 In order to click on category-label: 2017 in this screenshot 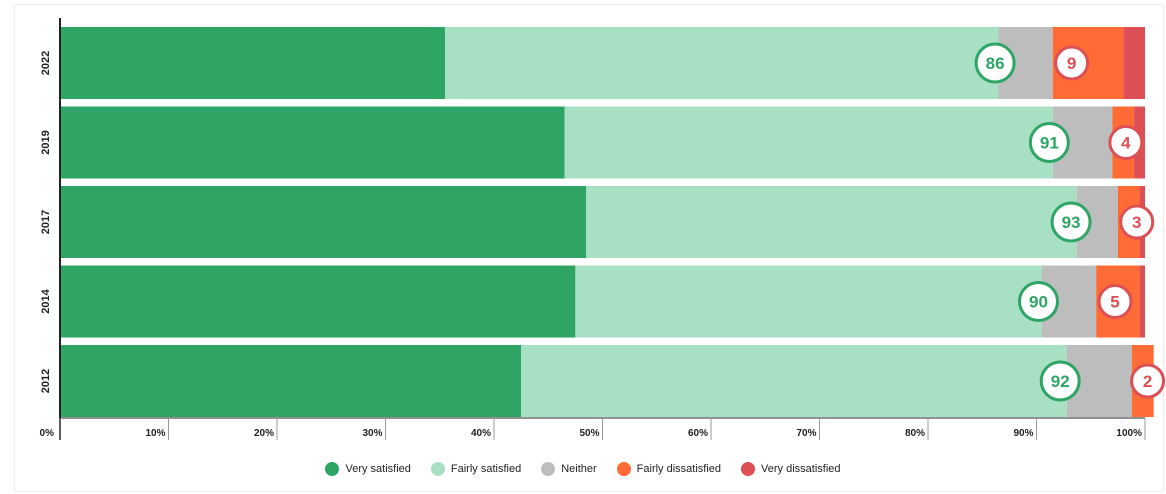, I will do `click(46, 222)`.